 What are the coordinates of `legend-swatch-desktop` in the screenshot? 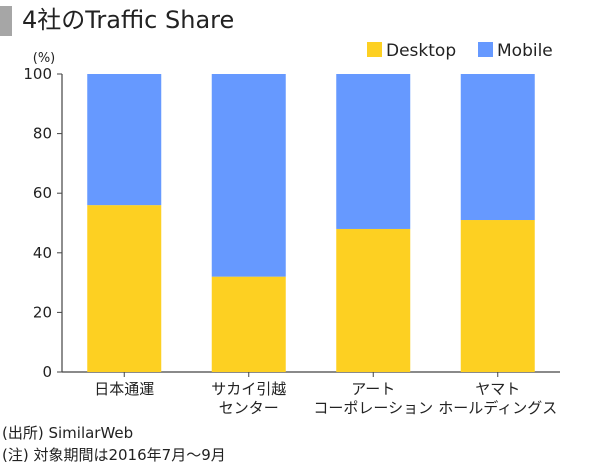 It's located at (374, 49).